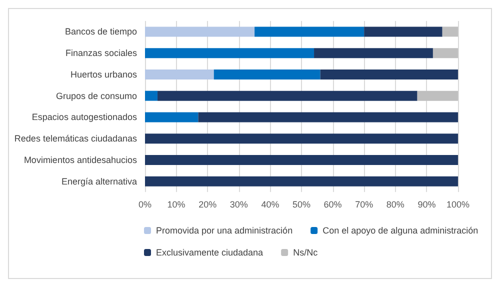 This screenshot has height=287, width=500. Describe the element at coordinates (81, 159) in the screenshot. I see `y-tick-label: Movimientos antidesahucios` at that location.